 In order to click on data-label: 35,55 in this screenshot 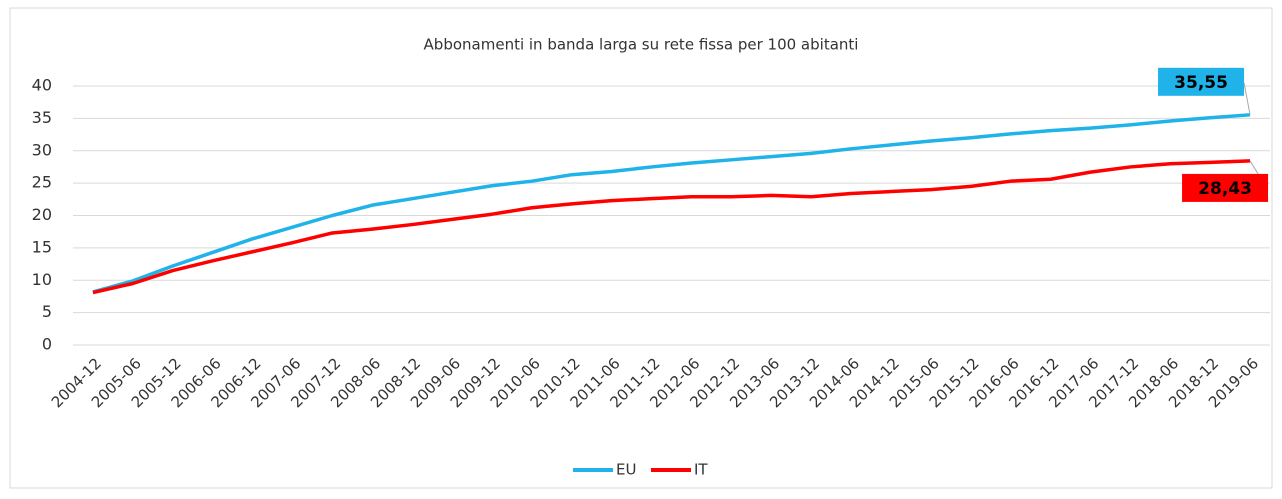, I will do `click(1201, 83)`.